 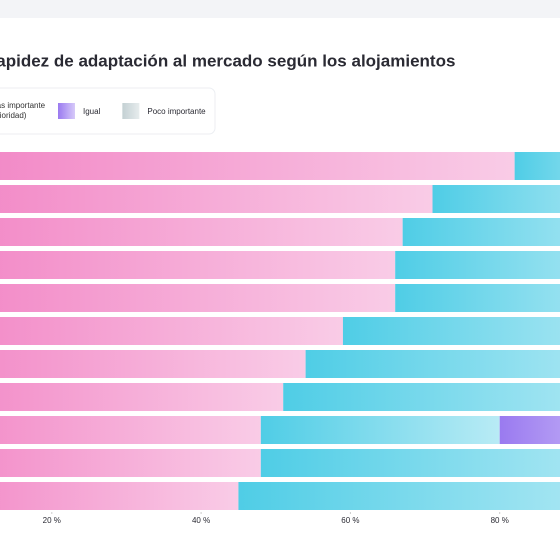 I want to click on x-tick-label: 20 %, so click(x=52, y=520).